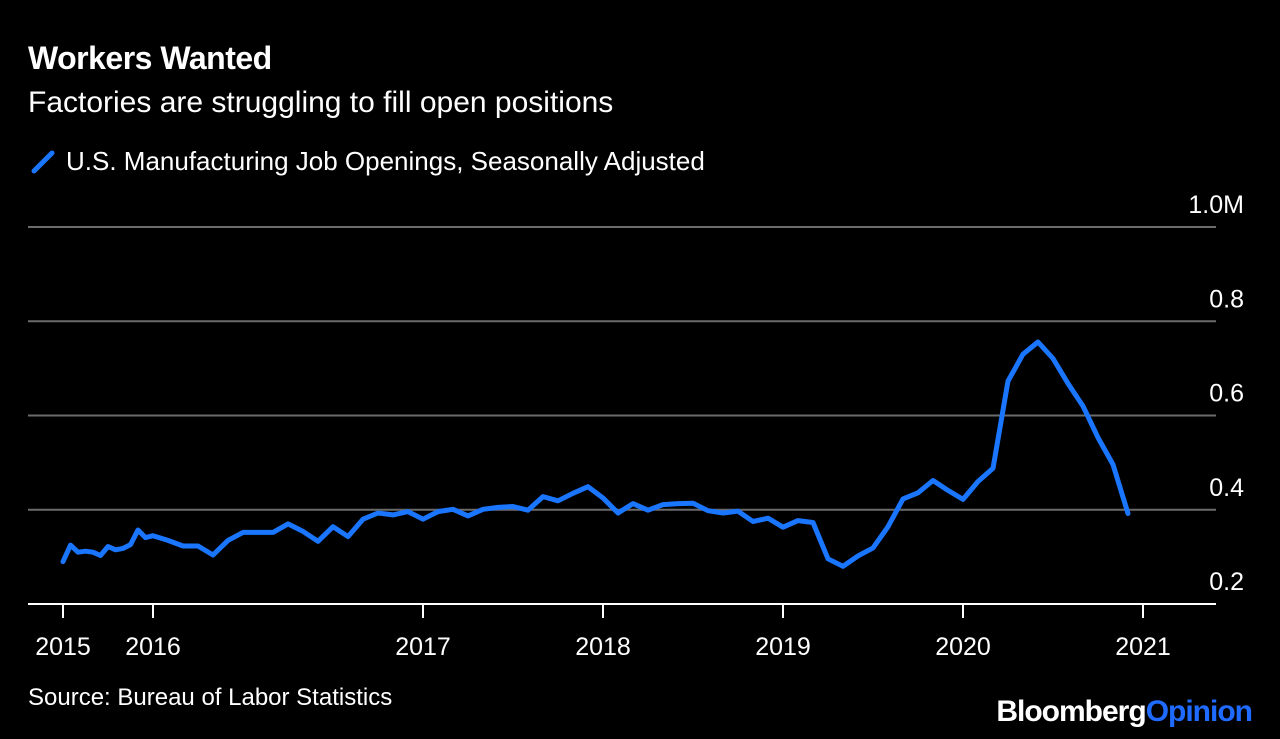 The height and width of the screenshot is (739, 1280). What do you see at coordinates (963, 647) in the screenshot?
I see `x-tick-label: 2020` at bounding box center [963, 647].